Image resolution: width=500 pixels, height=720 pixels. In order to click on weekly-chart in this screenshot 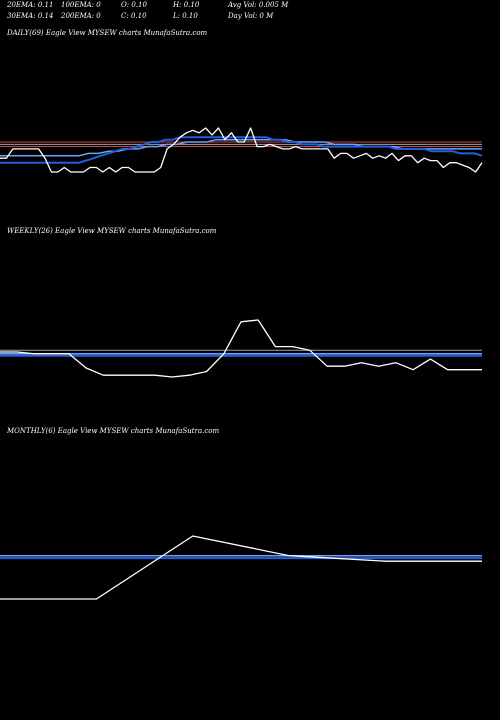, I will do `click(241, 348)`.